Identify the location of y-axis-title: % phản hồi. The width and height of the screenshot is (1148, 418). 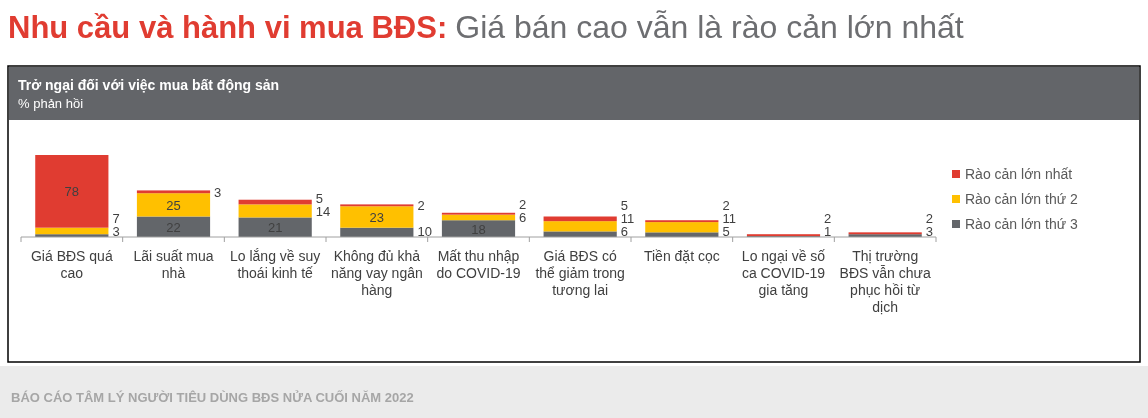
(51, 103).